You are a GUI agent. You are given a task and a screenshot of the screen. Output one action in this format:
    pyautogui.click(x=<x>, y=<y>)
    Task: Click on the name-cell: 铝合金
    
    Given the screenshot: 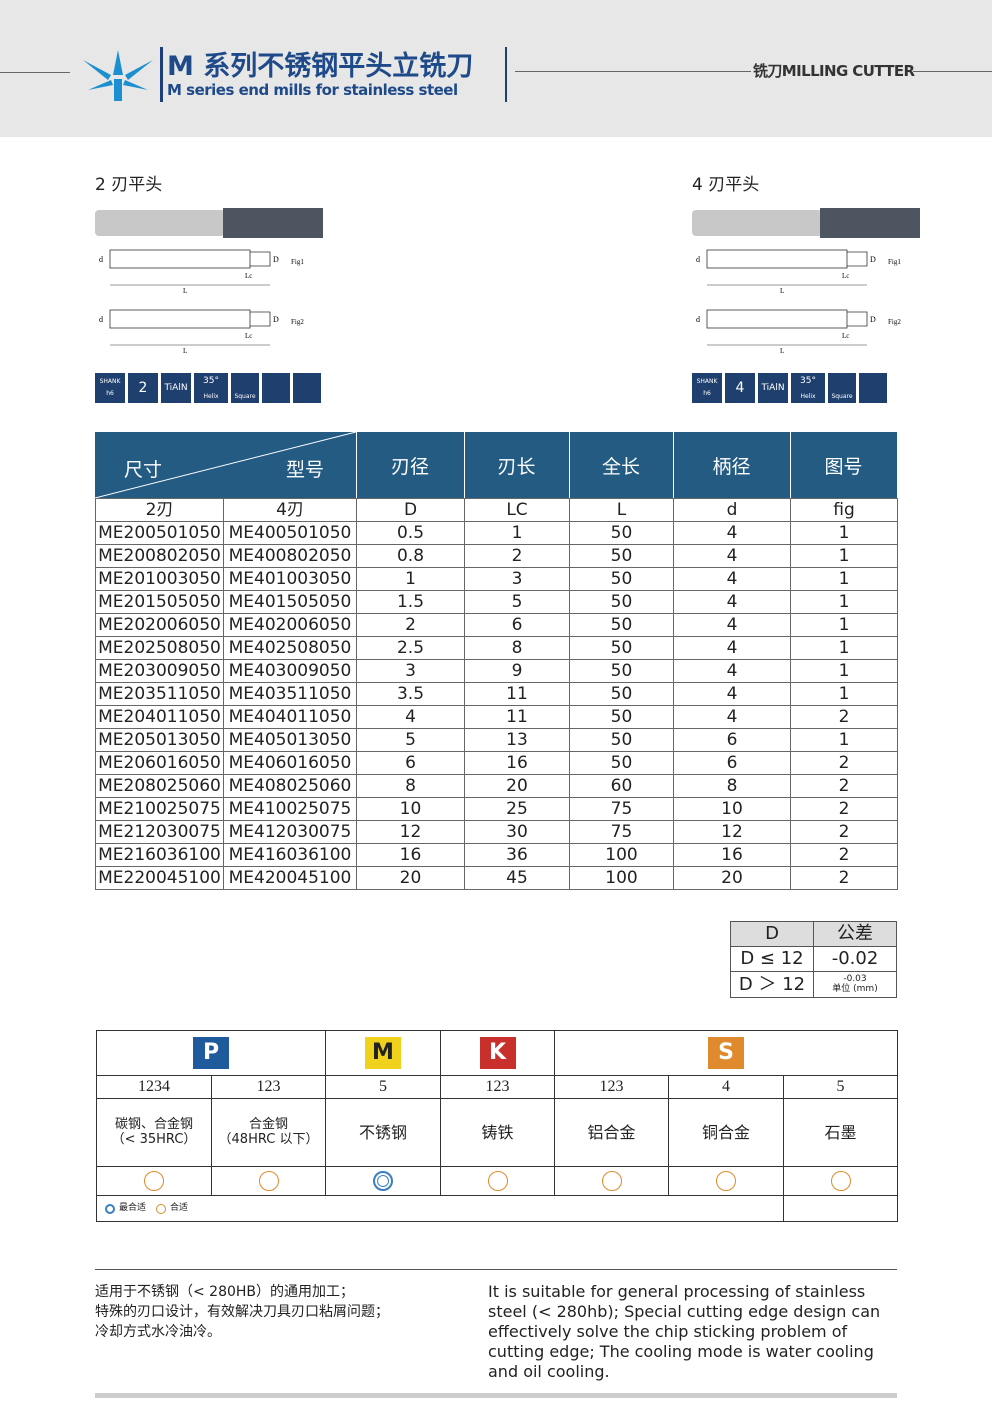 What is the action you would take?
    pyautogui.click(x=611, y=1132)
    